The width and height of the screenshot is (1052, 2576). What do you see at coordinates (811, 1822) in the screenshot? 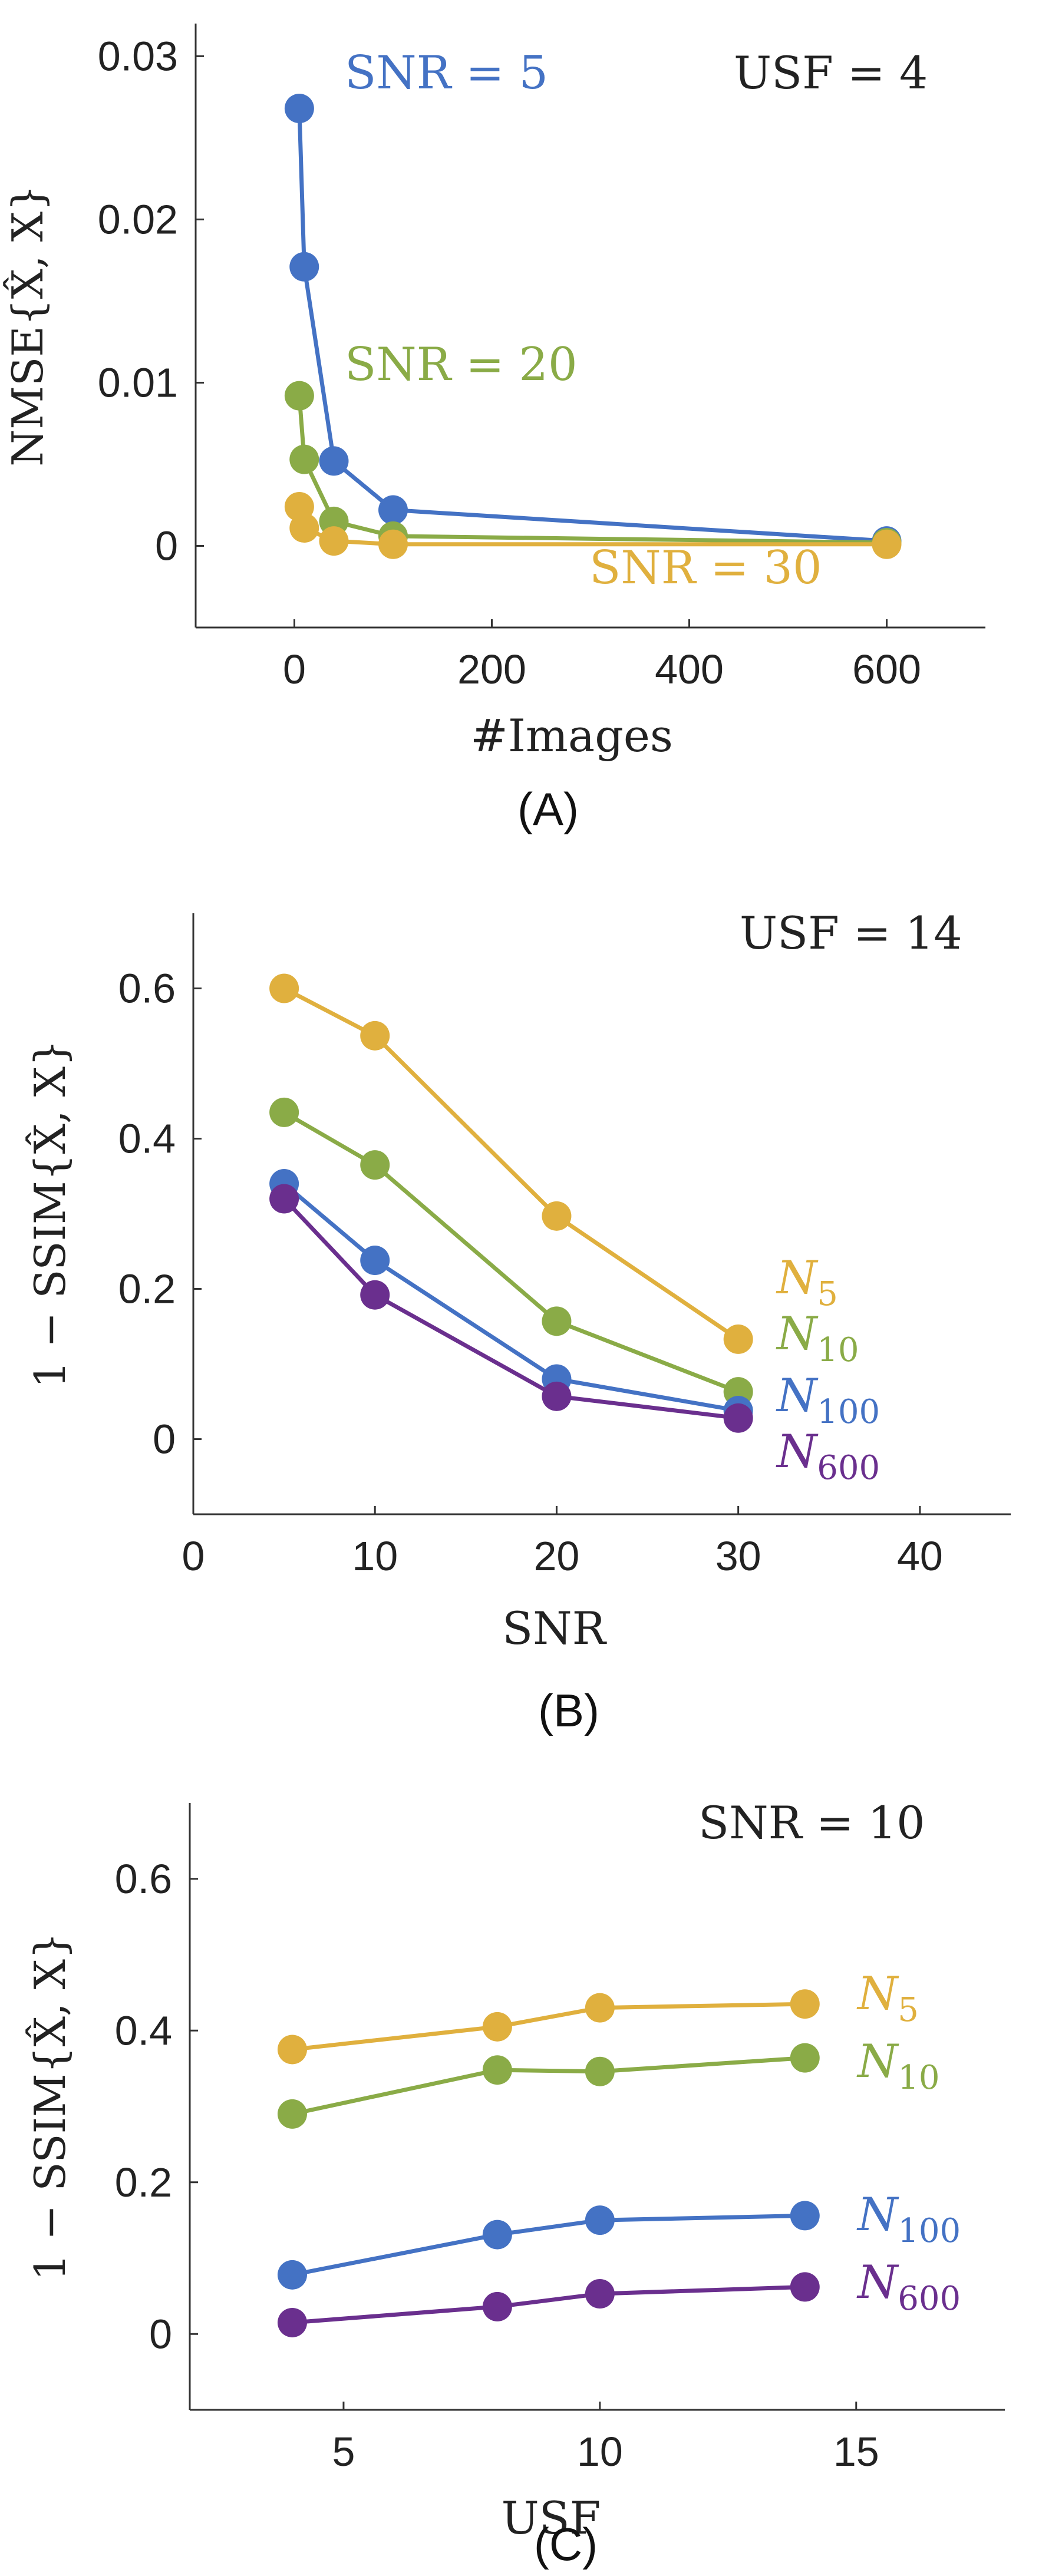
I see `condition-annotation: SNR = 10` at bounding box center [811, 1822].